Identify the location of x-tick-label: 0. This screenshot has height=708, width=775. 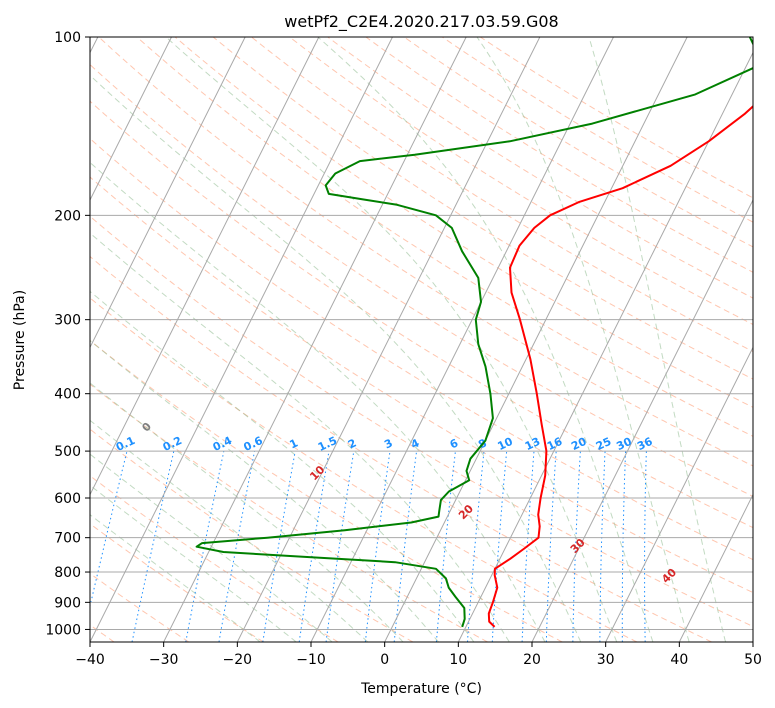
(384, 660).